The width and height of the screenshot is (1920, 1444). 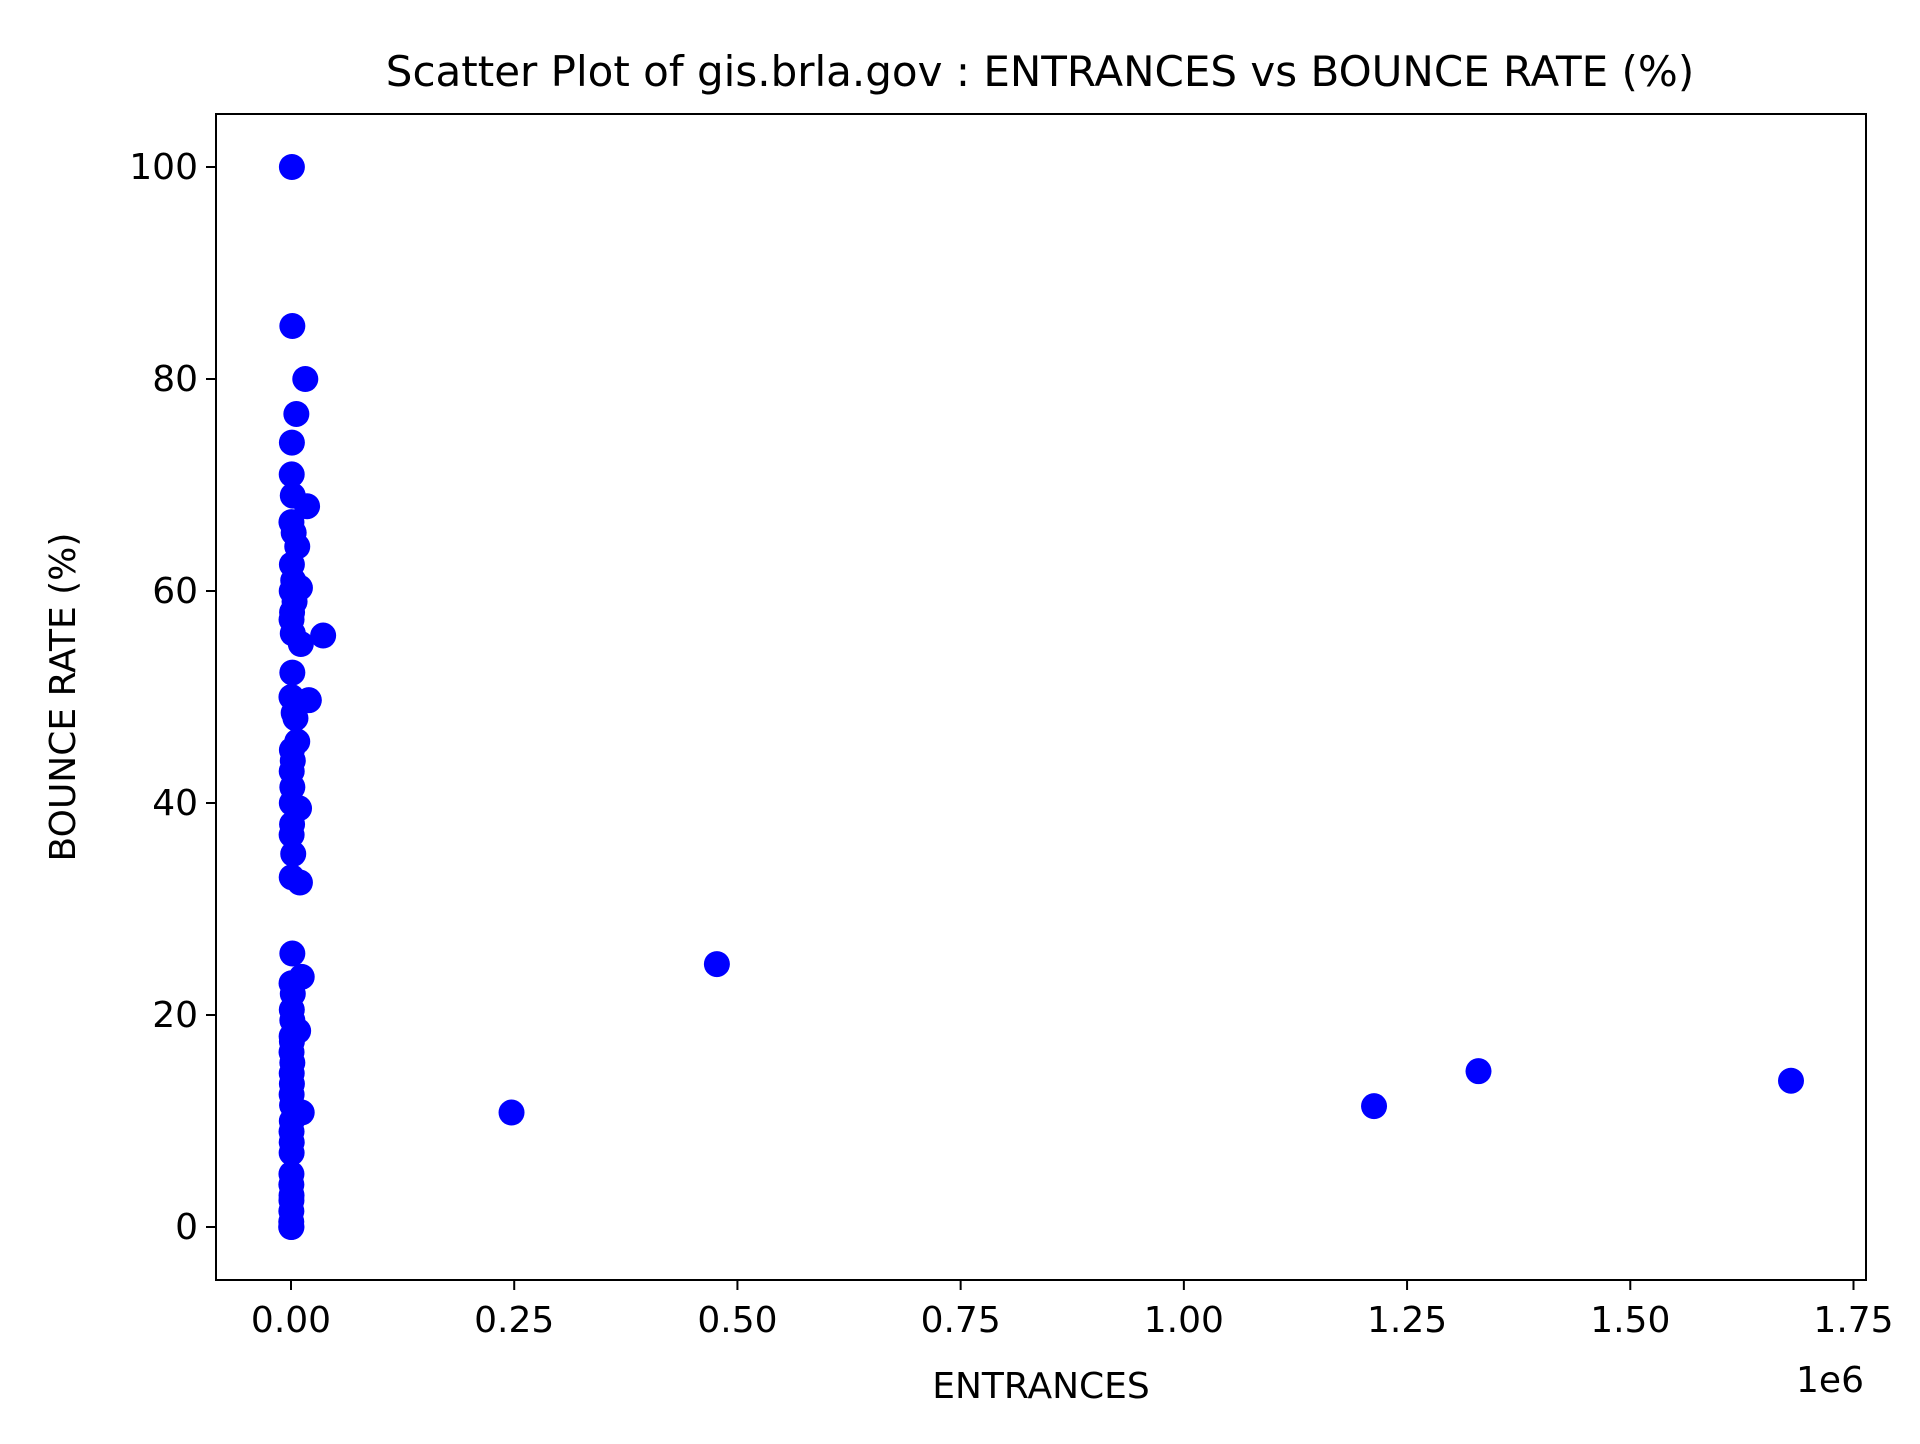 What do you see at coordinates (63, 697) in the screenshot?
I see `y-axis-label: BOUNCE RATE (%)` at bounding box center [63, 697].